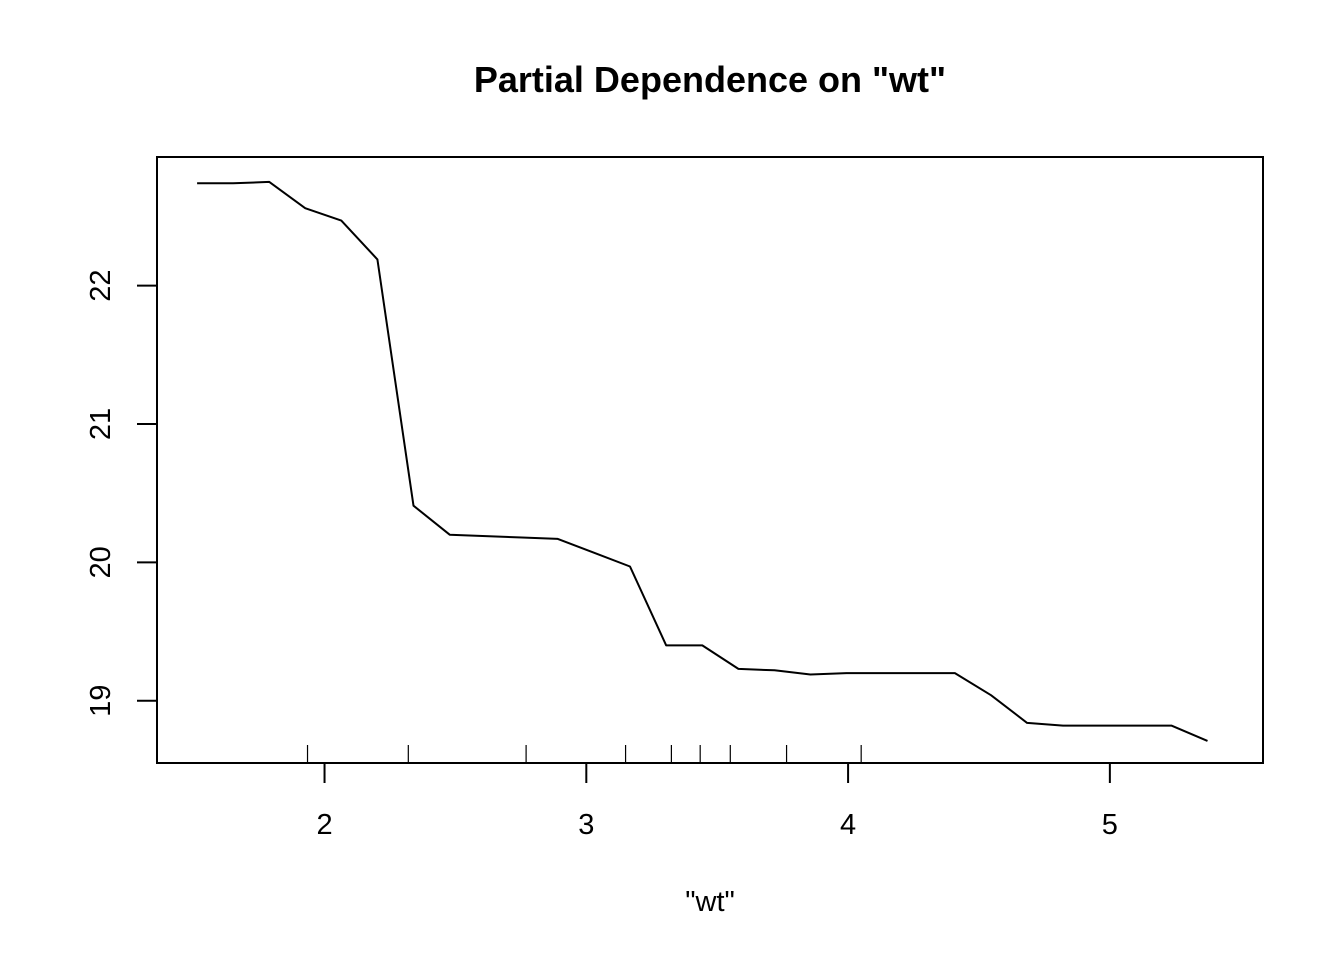 The image size is (1344, 960). Describe the element at coordinates (1110, 825) in the screenshot. I see `x-tick-label: 5` at that location.